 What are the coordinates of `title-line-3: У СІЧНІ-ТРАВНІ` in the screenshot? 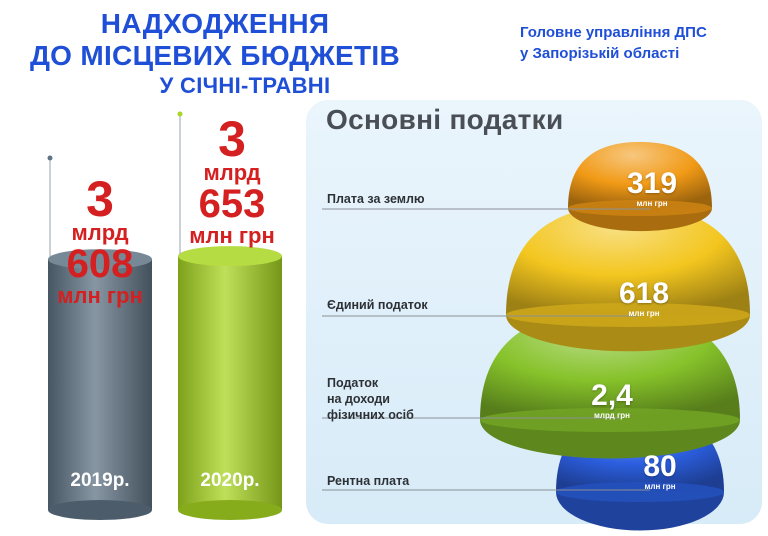 It's located at (245, 85).